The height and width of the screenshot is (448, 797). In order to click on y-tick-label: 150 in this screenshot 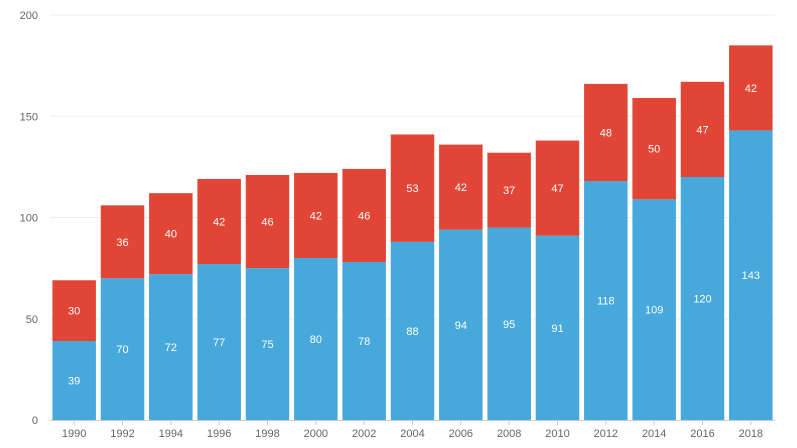, I will do `click(29, 117)`.